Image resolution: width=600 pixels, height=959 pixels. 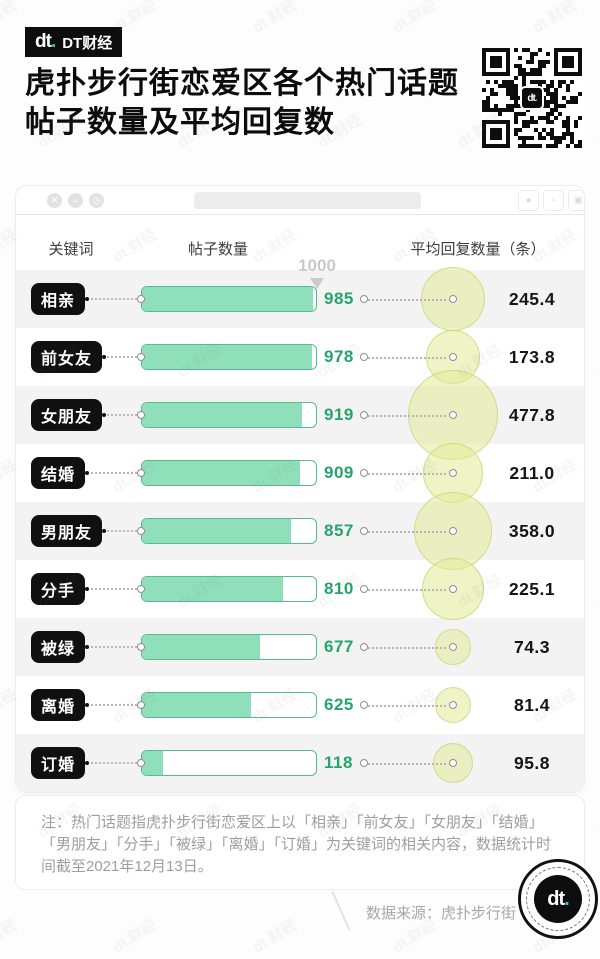 I want to click on avg-replies-value: 81.4, so click(x=532, y=704).